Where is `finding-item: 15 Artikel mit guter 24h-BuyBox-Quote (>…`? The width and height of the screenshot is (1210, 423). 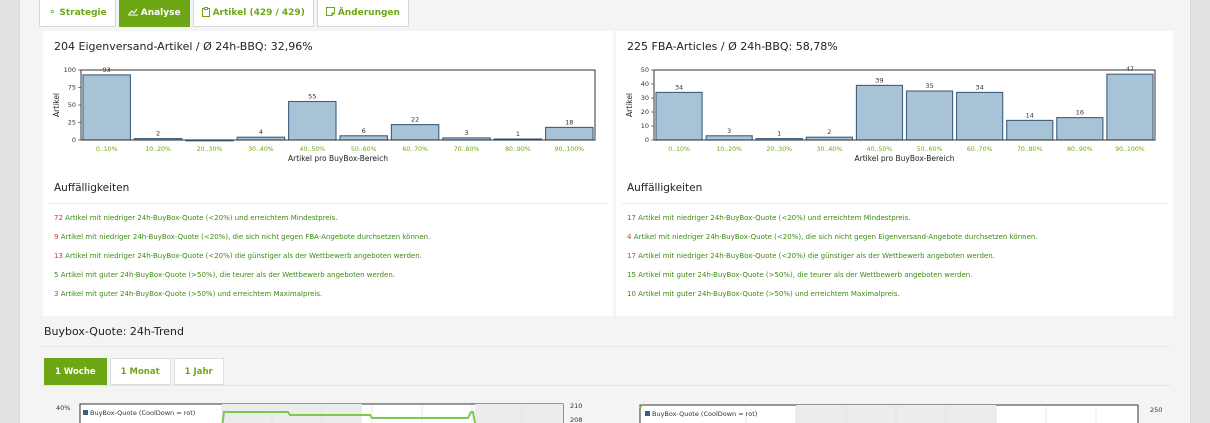
finding-item: 15 Artikel mit guter 24h-BuyBox-Quote (>… is located at coordinates (832, 279).